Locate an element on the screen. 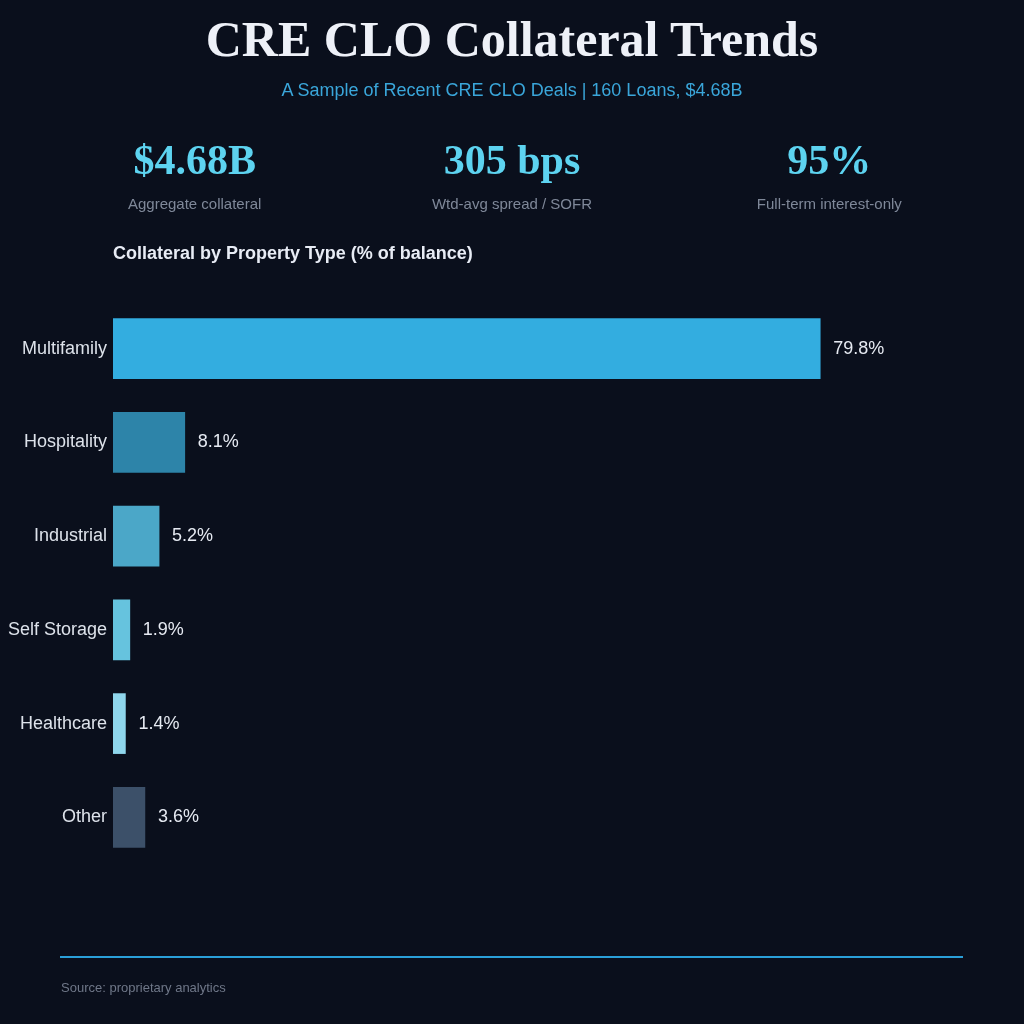 This screenshot has width=1024, height=1024. text: Full-term interest-only is located at coordinates (829, 204).